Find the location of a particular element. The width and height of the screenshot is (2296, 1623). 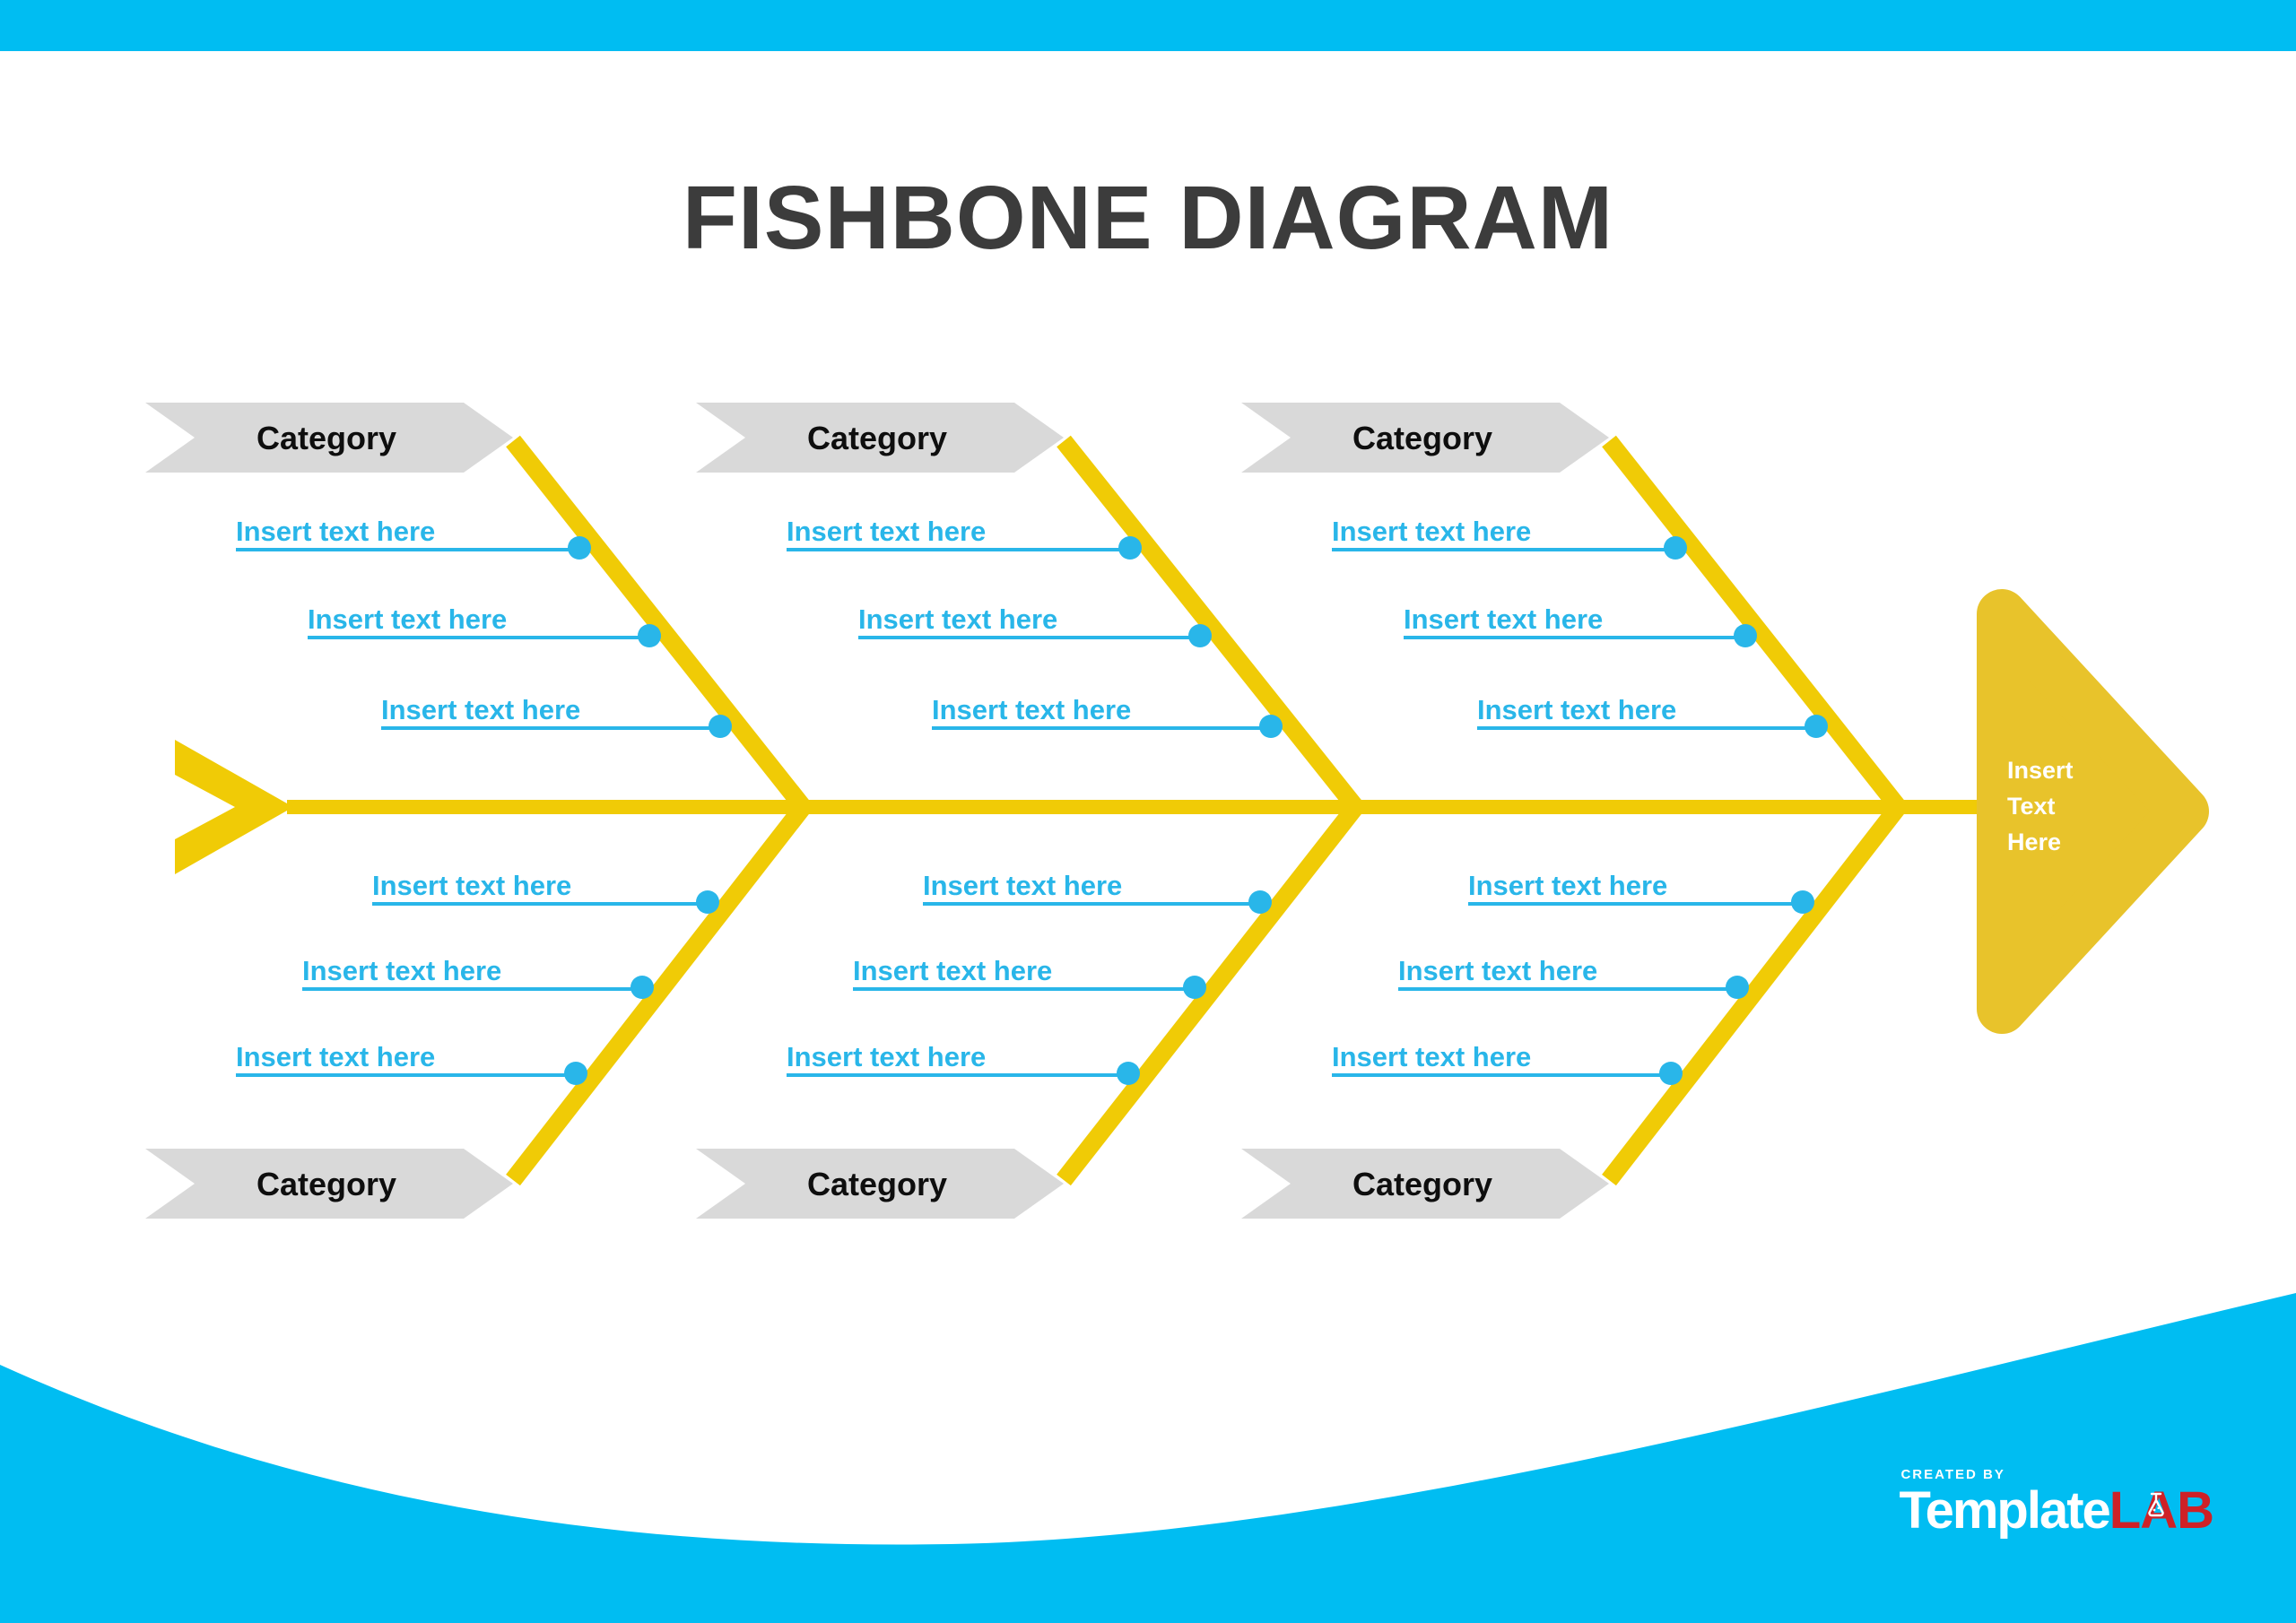

created-by-label: CREATED BY is located at coordinates (1952, 1474).